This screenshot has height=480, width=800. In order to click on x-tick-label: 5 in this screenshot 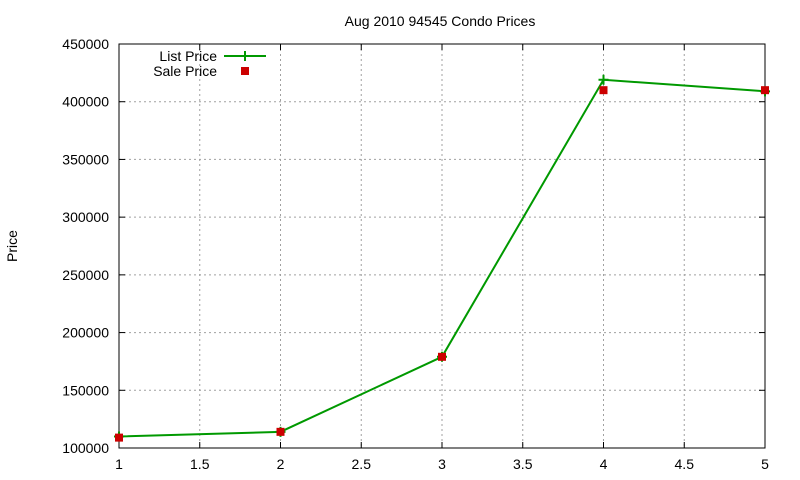, I will do `click(765, 464)`.